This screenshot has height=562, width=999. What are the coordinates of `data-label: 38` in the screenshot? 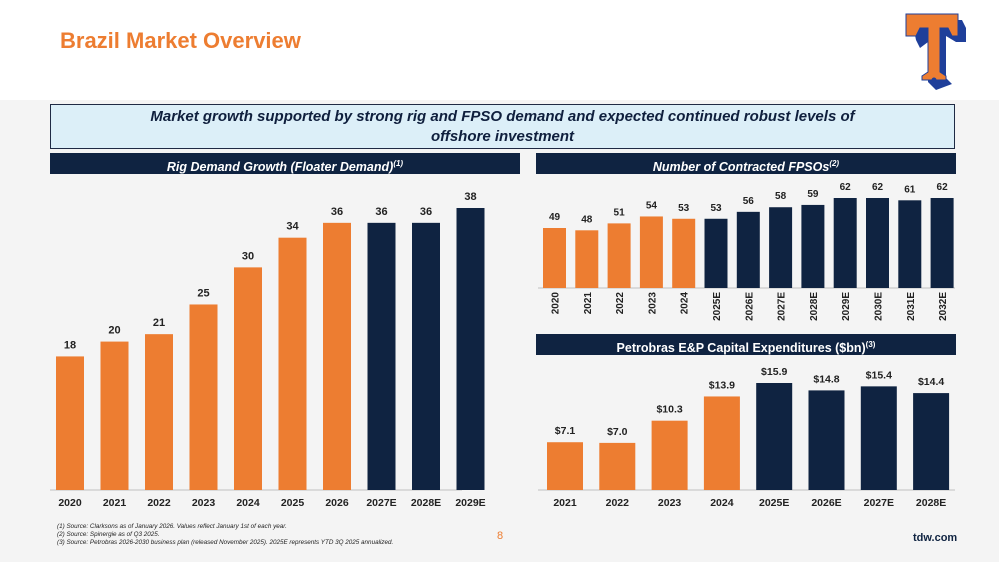 It's located at (470, 197).